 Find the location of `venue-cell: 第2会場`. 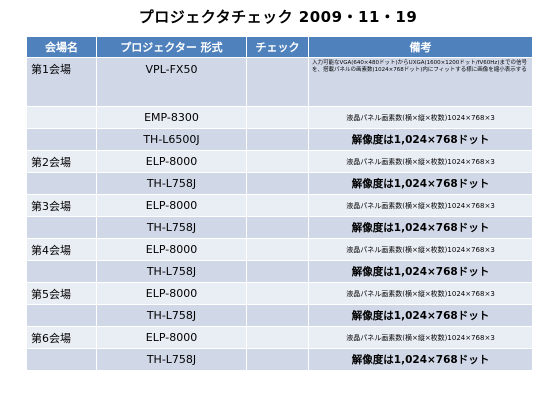

venue-cell: 第2会場 is located at coordinates (61, 161).